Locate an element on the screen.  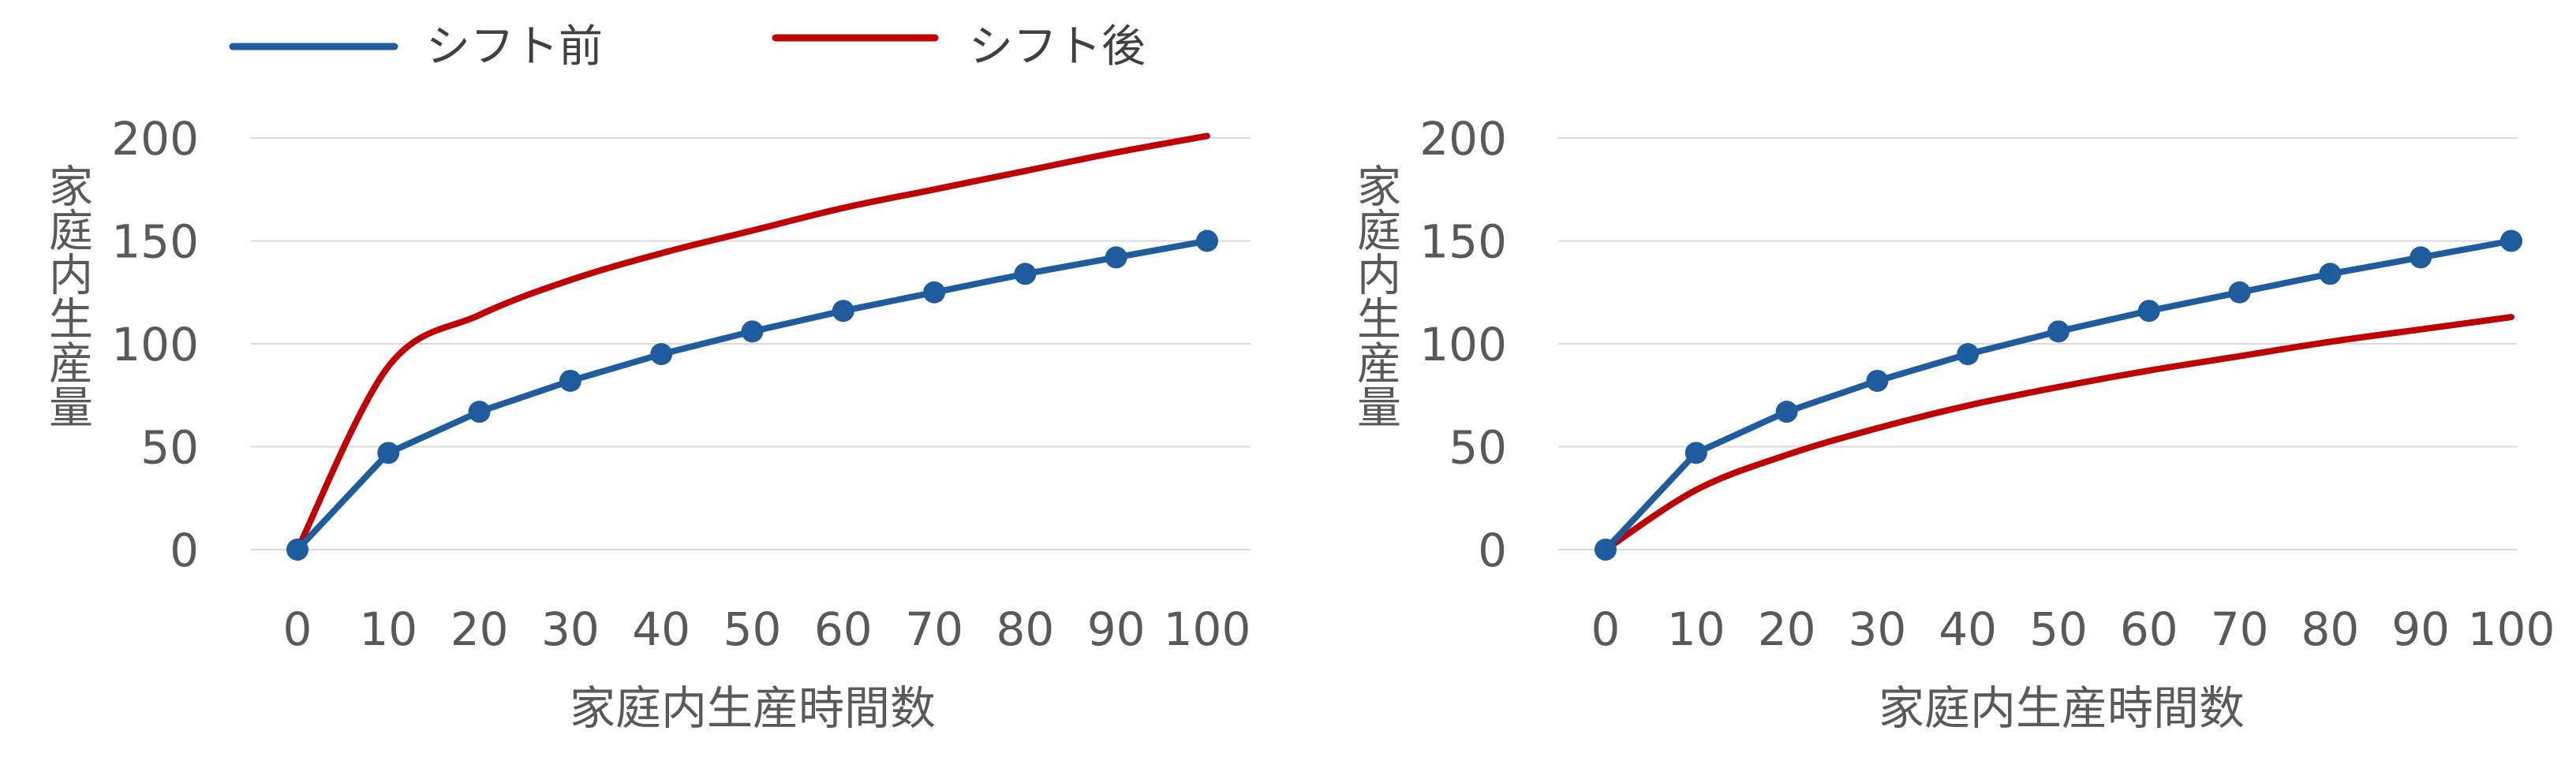
chart-left-y-tick-200: 200 is located at coordinates (155, 139).